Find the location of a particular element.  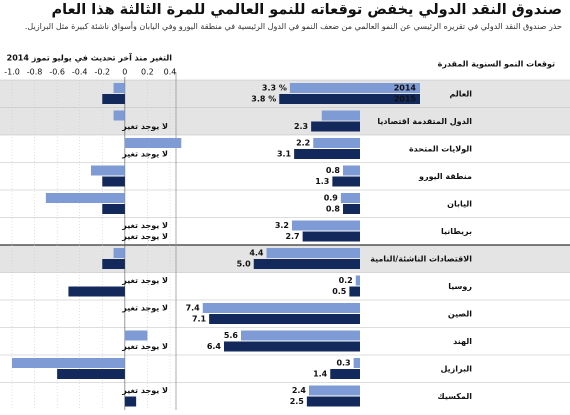

value-label: 7.1 is located at coordinates (199, 319).